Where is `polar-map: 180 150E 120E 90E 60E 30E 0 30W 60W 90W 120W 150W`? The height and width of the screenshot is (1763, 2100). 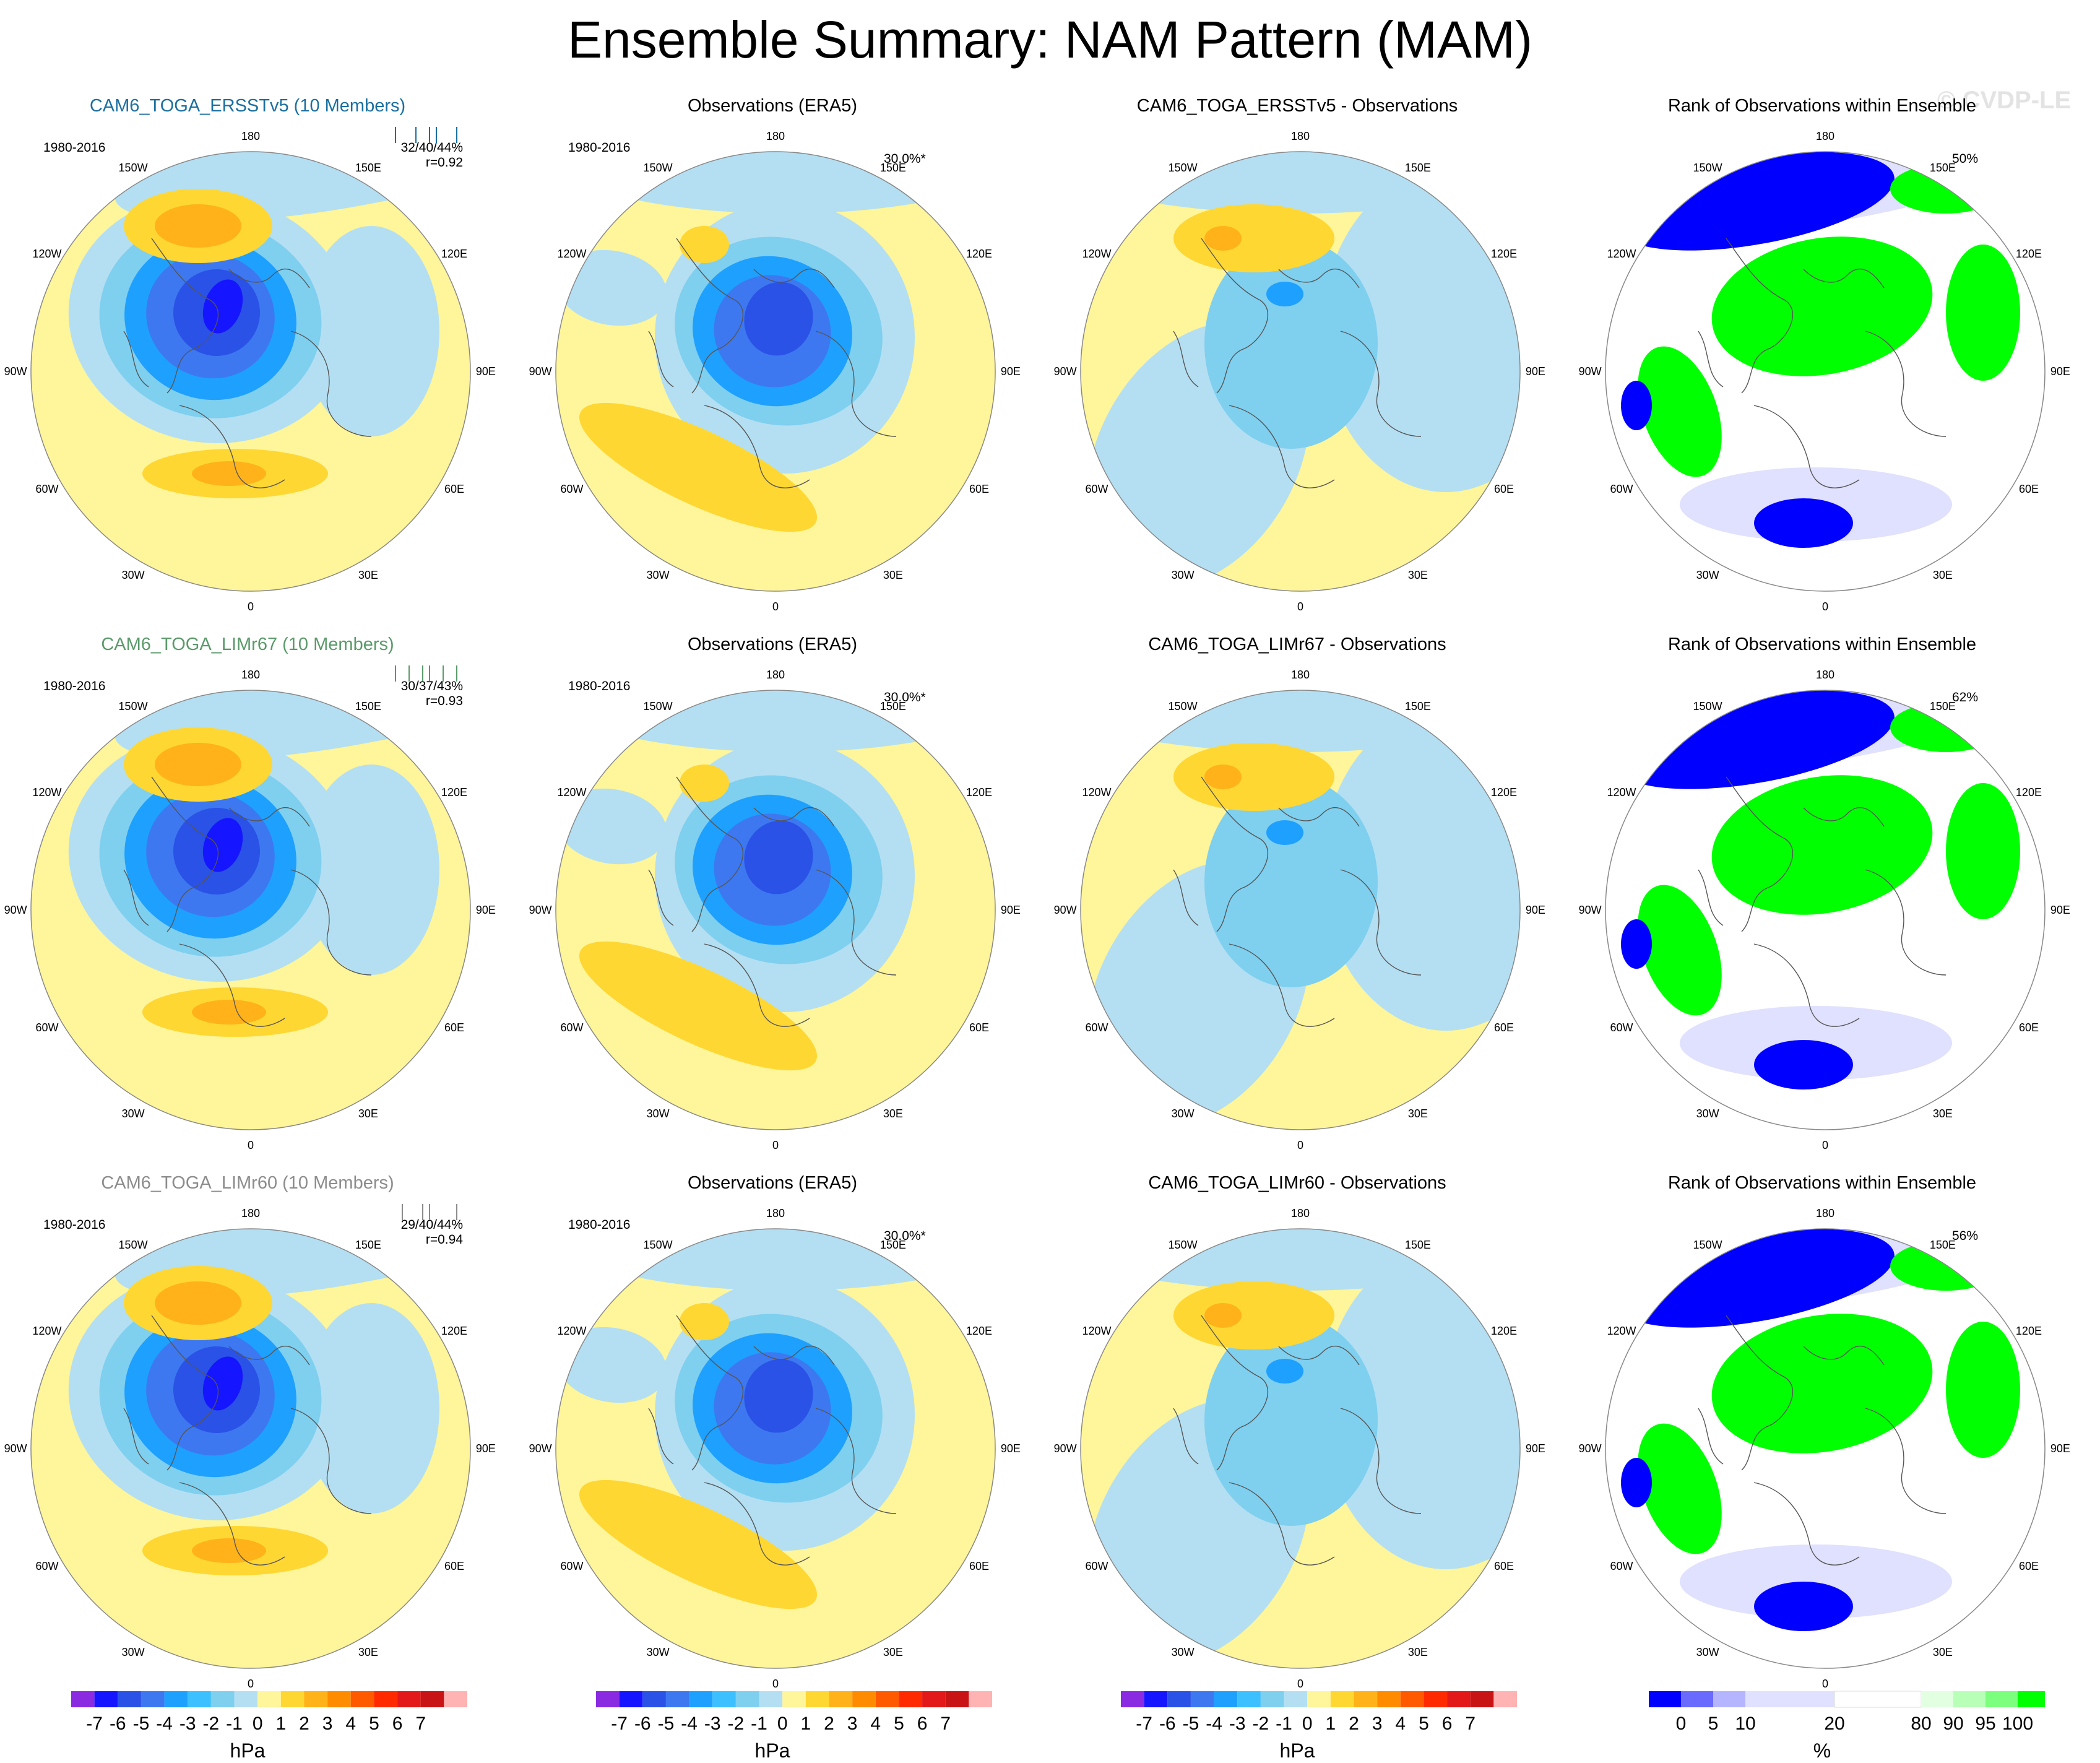 polar-map: 180 150E 120E 90E 60E 30E 0 30W 60W 90W 120W 150W is located at coordinates (775, 1448).